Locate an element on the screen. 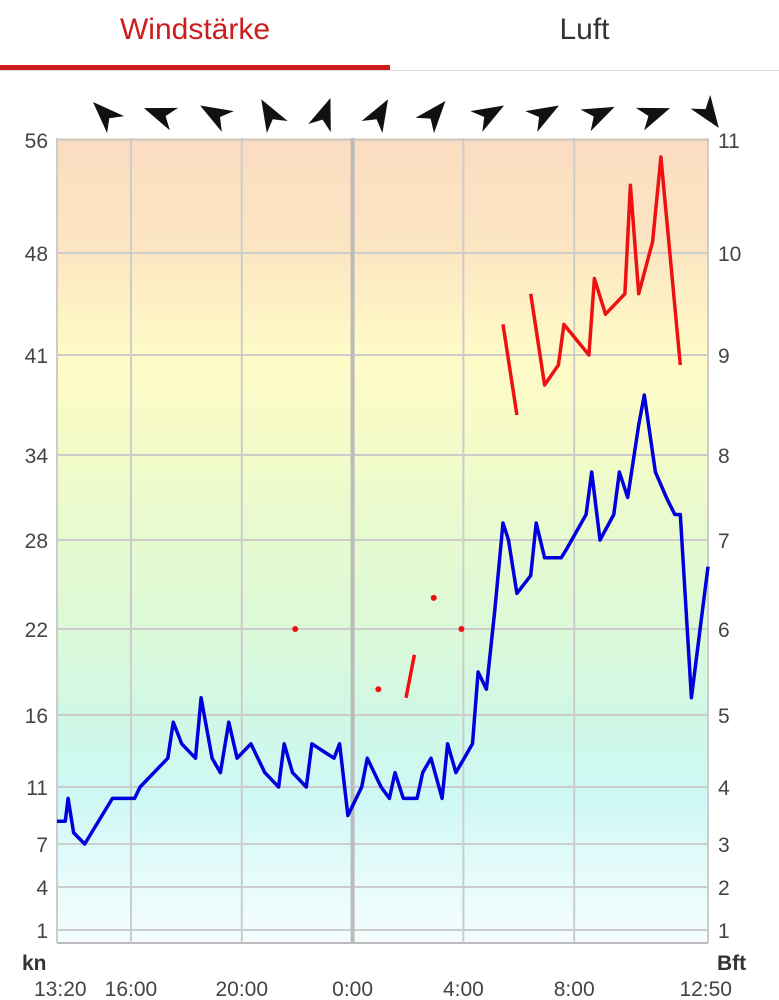 This screenshot has width=779, height=1000. right-tick-label: 10 is located at coordinates (729, 254).